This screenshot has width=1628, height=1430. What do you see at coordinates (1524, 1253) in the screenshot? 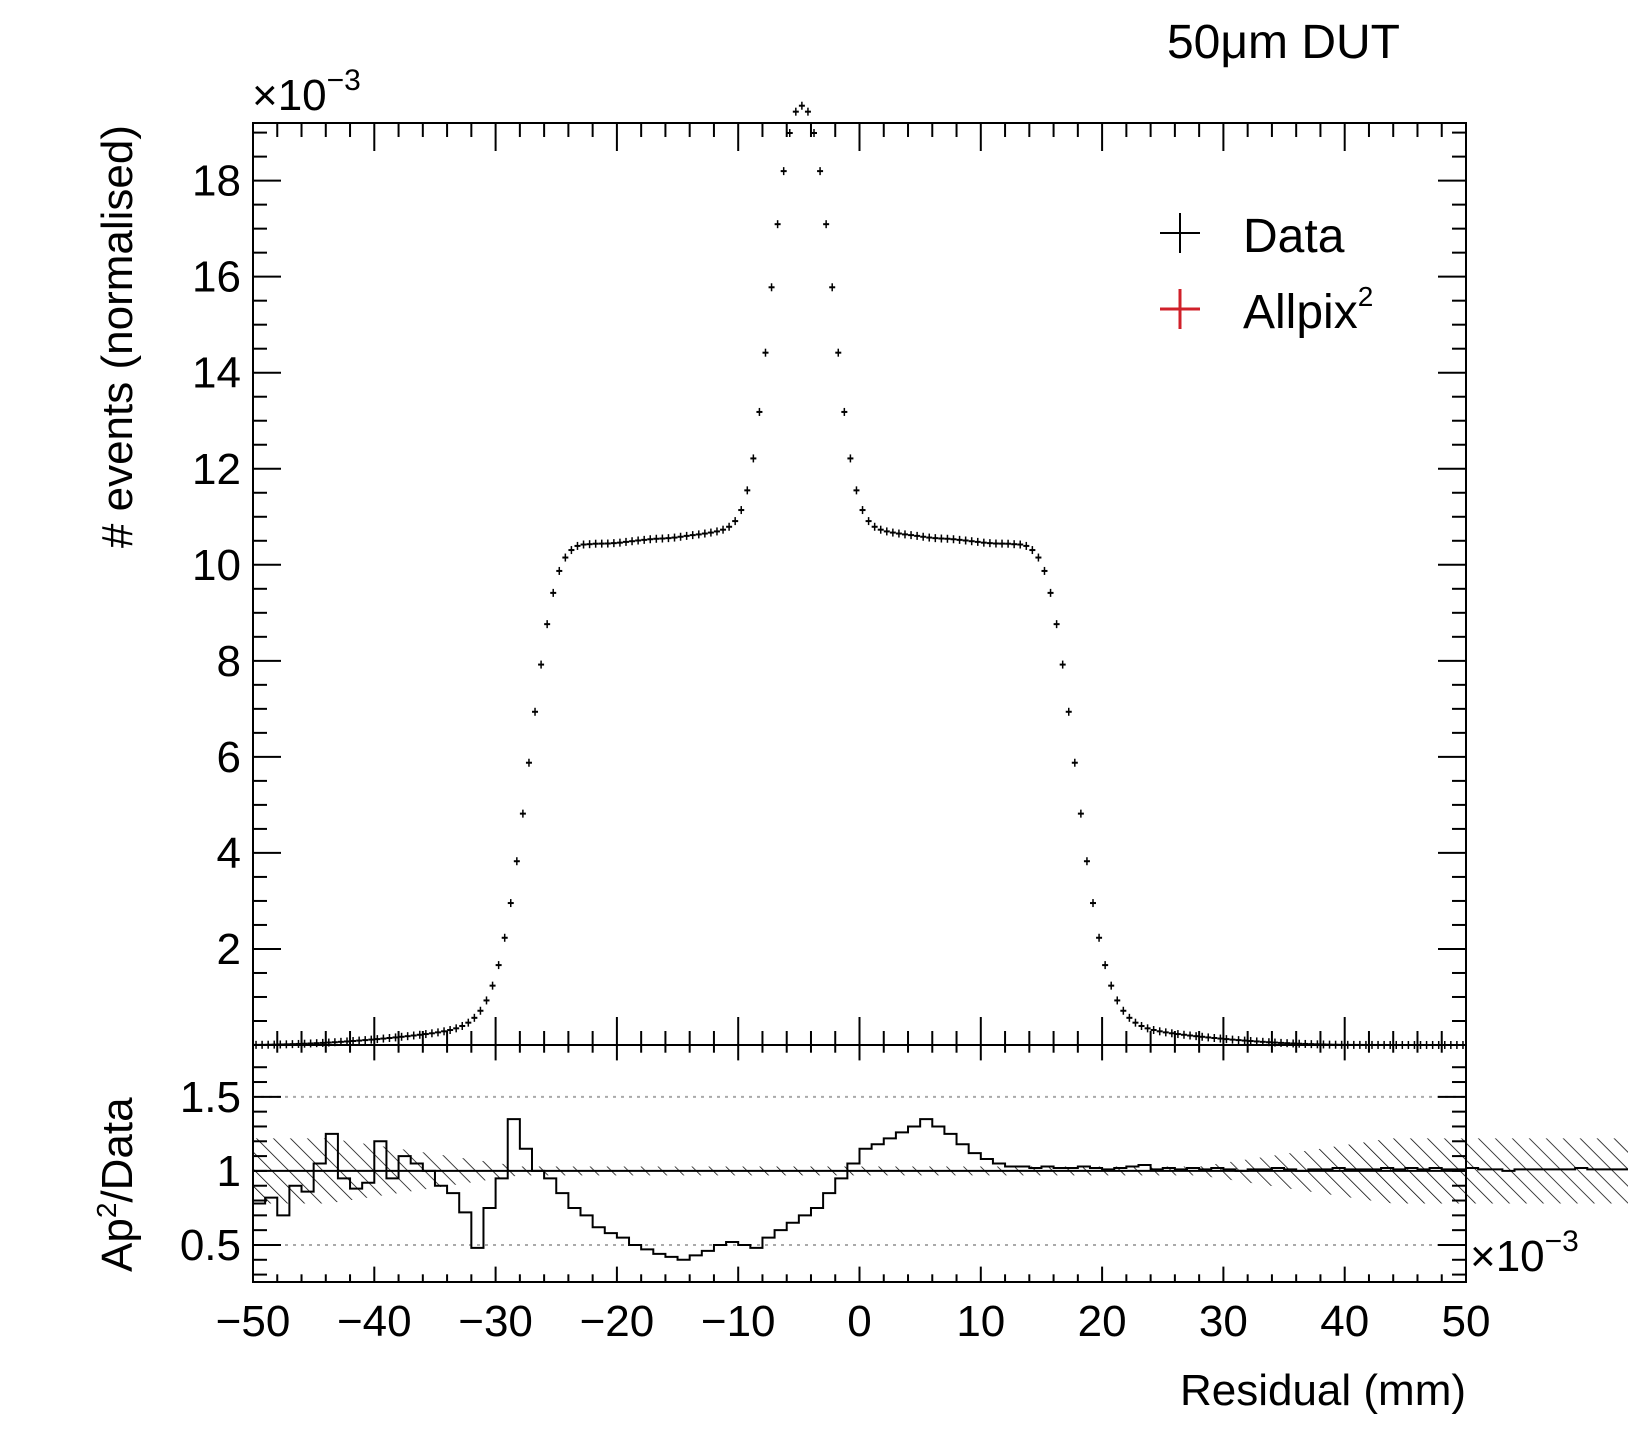
I see `x-multiplier: ×10⁻³` at bounding box center [1524, 1253].